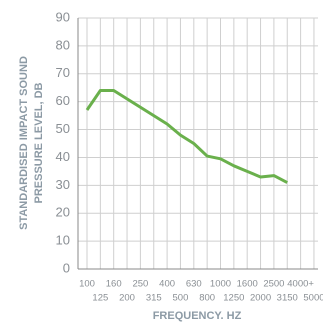 This screenshot has width=323, height=322. Describe the element at coordinates (63, 16) in the screenshot. I see `y-tick-label: 90` at that location.